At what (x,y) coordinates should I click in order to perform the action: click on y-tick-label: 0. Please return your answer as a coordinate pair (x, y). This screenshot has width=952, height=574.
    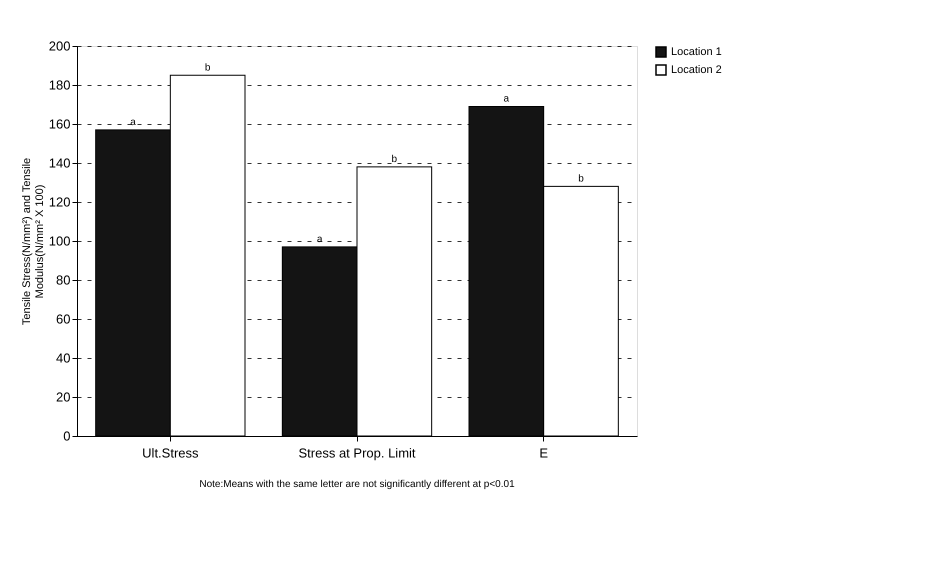
    Looking at the image, I should click on (66, 436).